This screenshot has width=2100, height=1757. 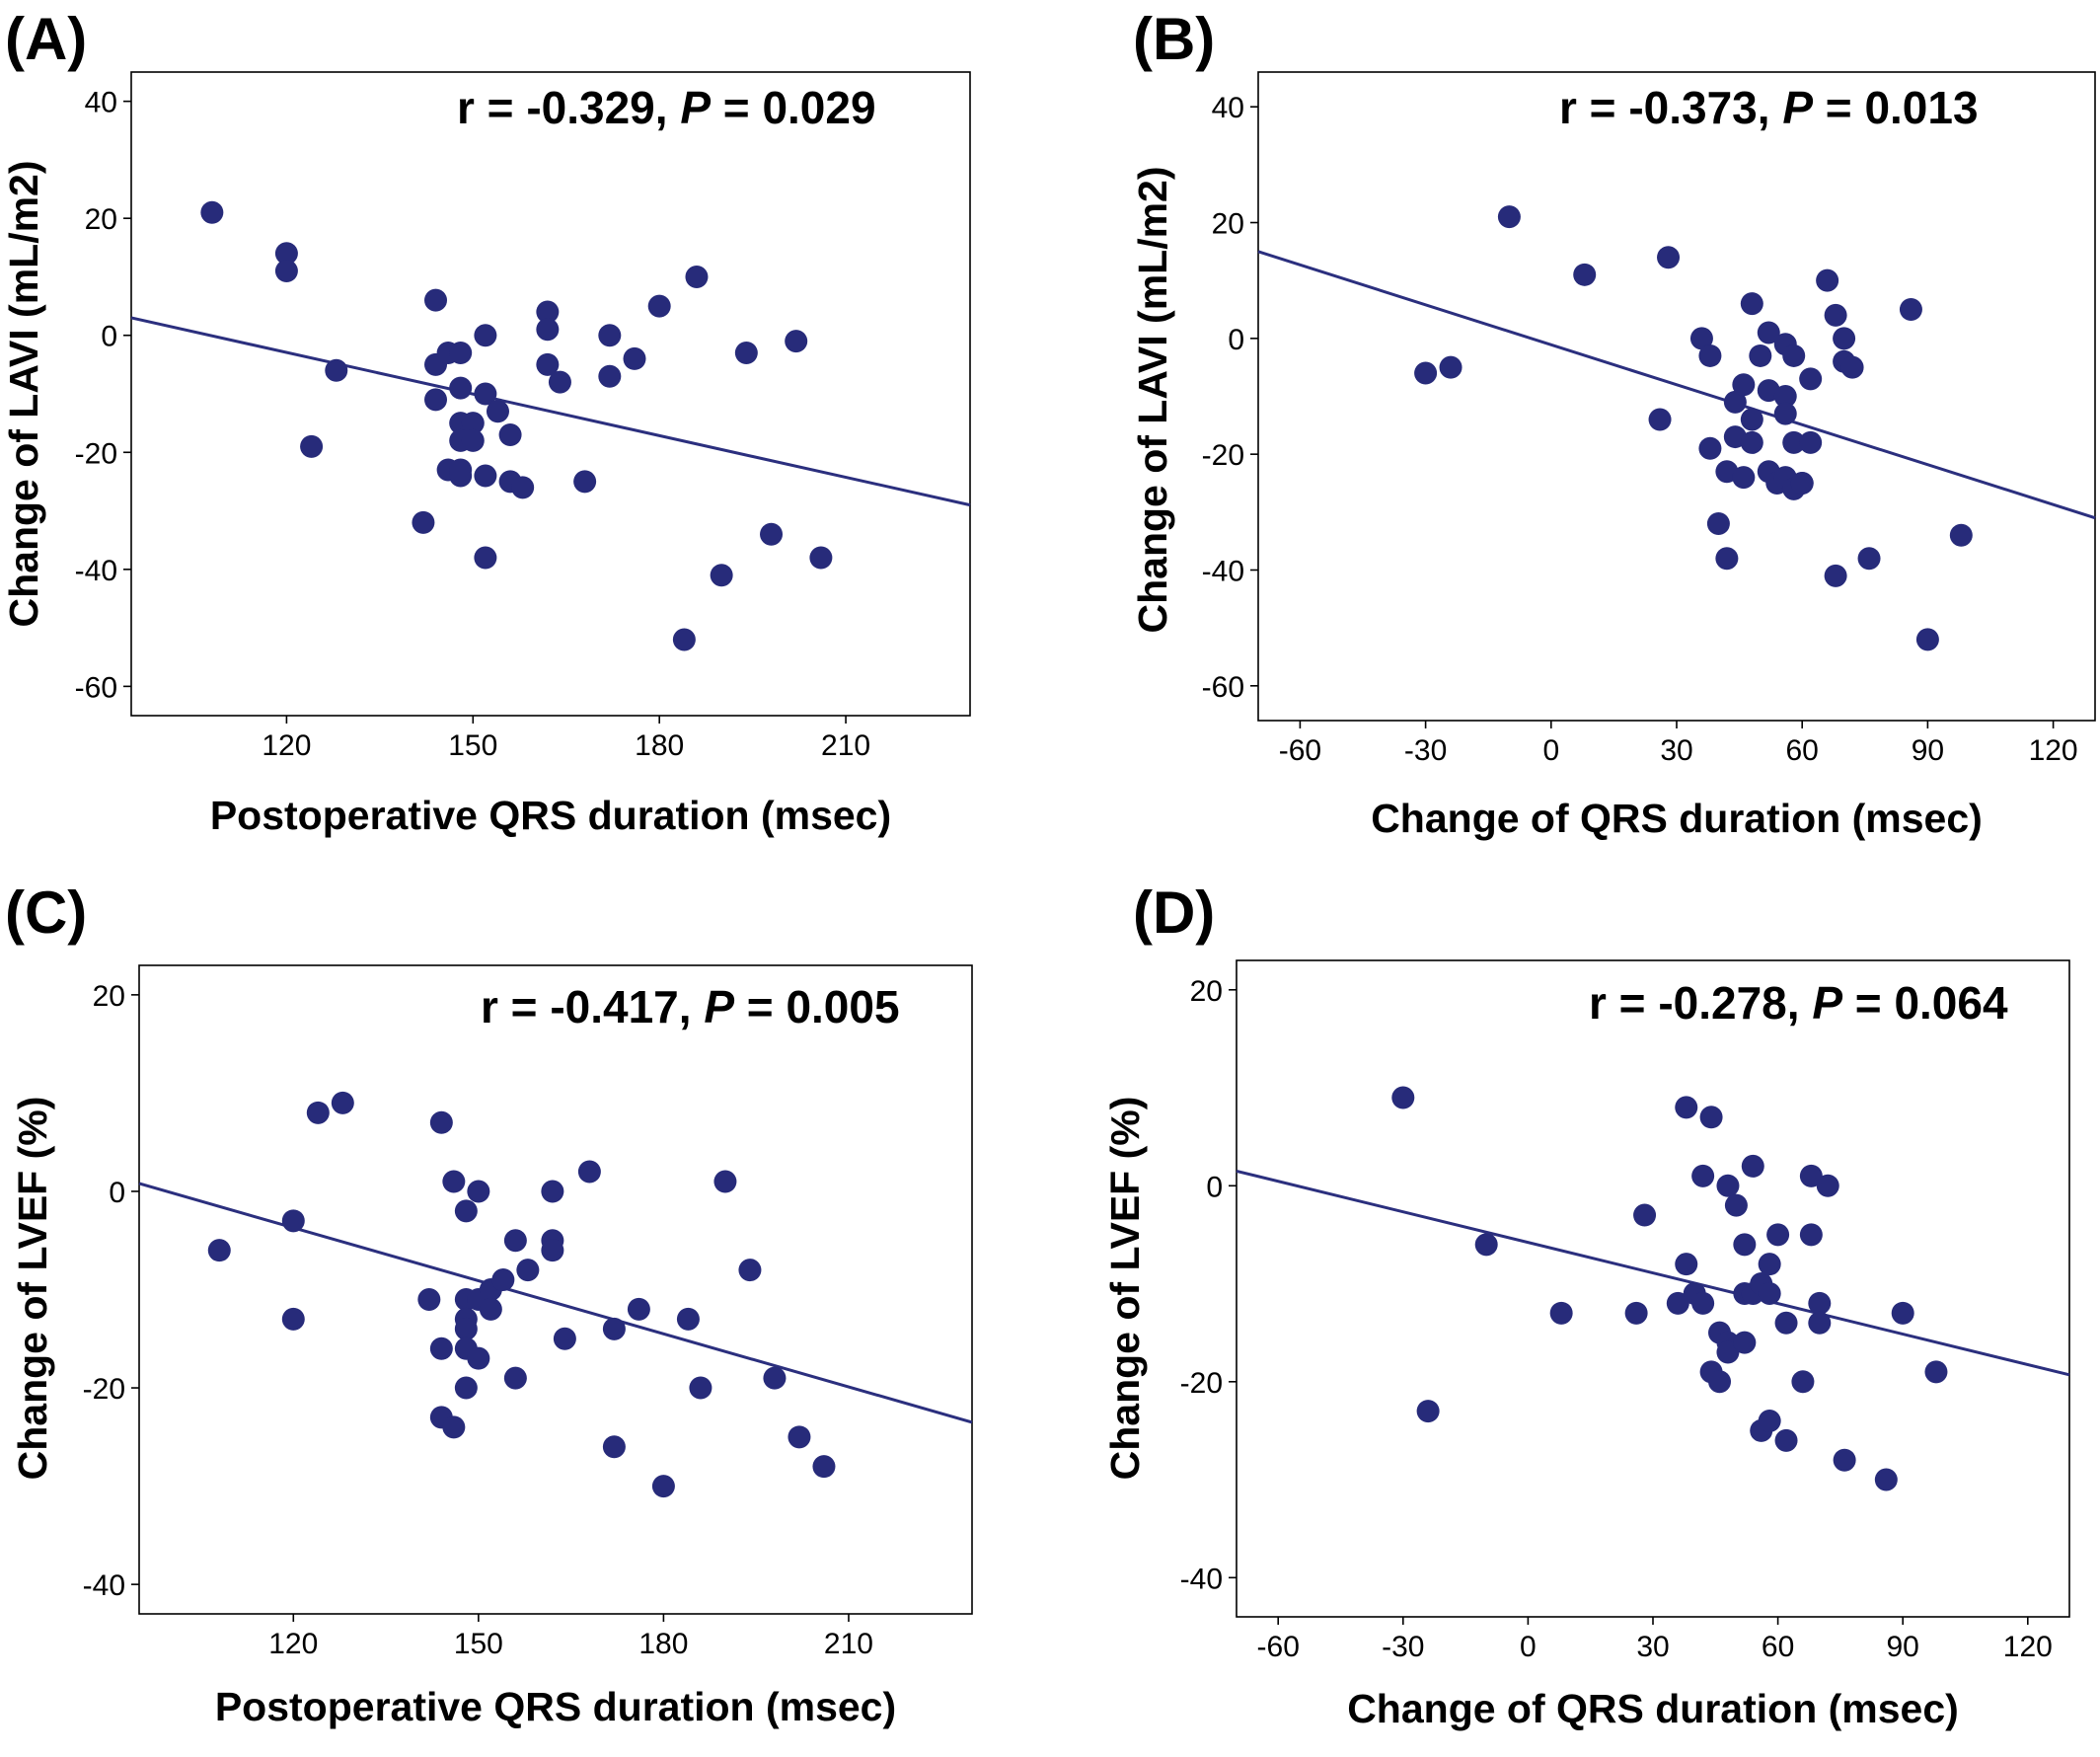 What do you see at coordinates (1202, 1579) in the screenshot?
I see `y-tick-label-d: -40` at bounding box center [1202, 1579].